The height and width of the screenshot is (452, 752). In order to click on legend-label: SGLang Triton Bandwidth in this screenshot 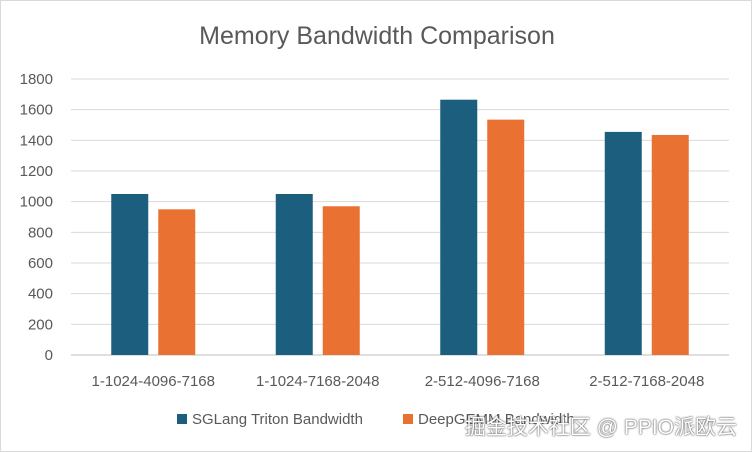, I will do `click(277, 419)`.